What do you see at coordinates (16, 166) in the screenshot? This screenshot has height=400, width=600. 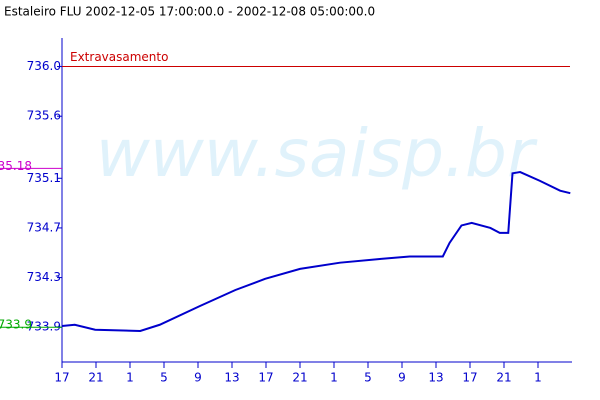 I see `max-label: 735.18` at bounding box center [16, 166].